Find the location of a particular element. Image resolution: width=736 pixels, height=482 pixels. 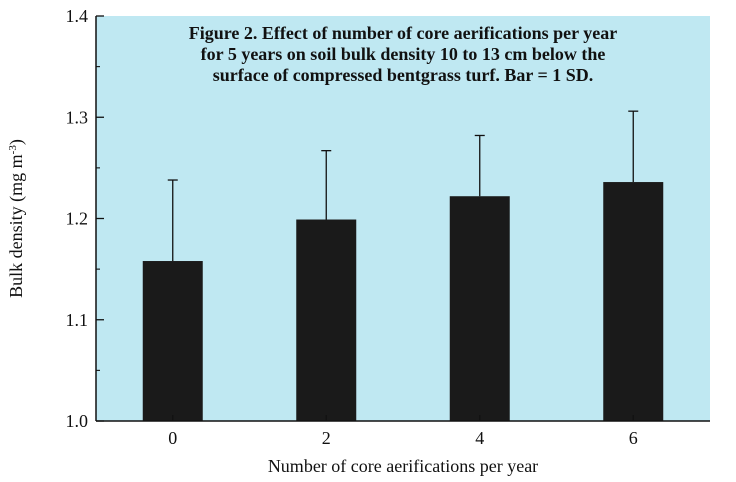

x-axis-label: Number of core aerifications per year is located at coordinates (403, 466).